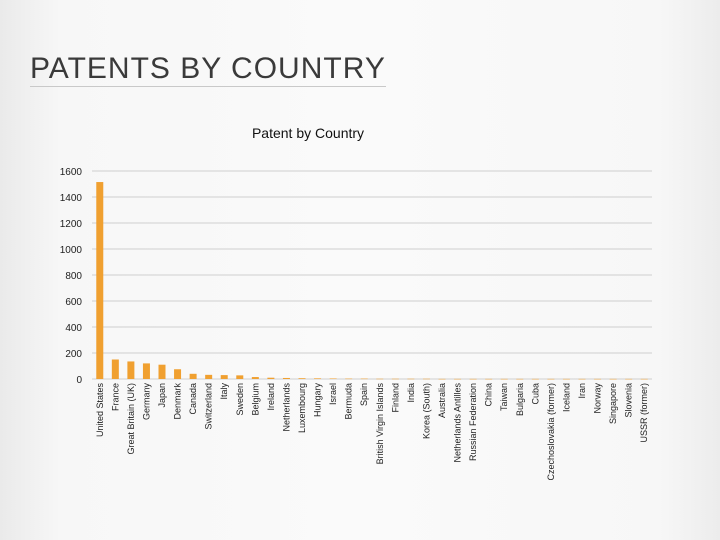 This screenshot has width=720, height=540. What do you see at coordinates (489, 395) in the screenshot?
I see `x-tick-label: China` at bounding box center [489, 395].